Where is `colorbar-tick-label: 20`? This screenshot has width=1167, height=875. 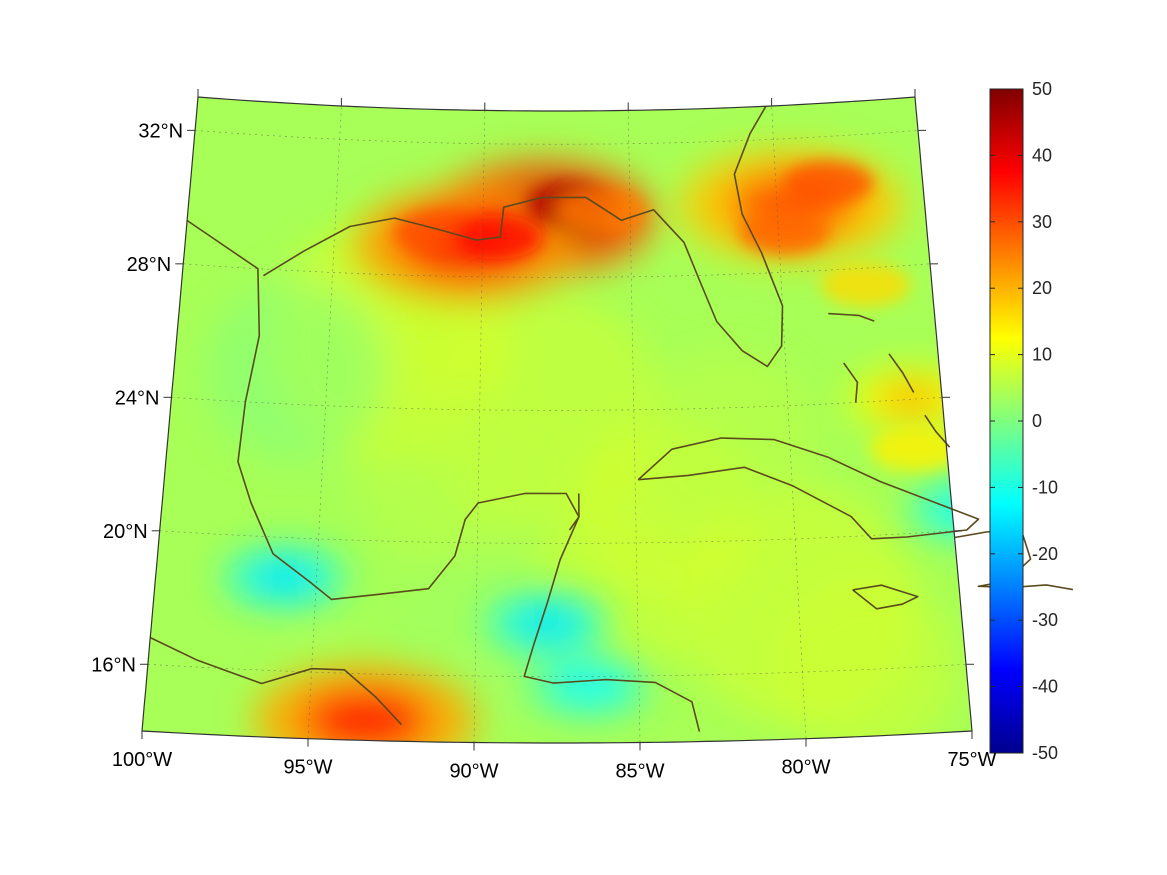 colorbar-tick-label: 20 is located at coordinates (1042, 288).